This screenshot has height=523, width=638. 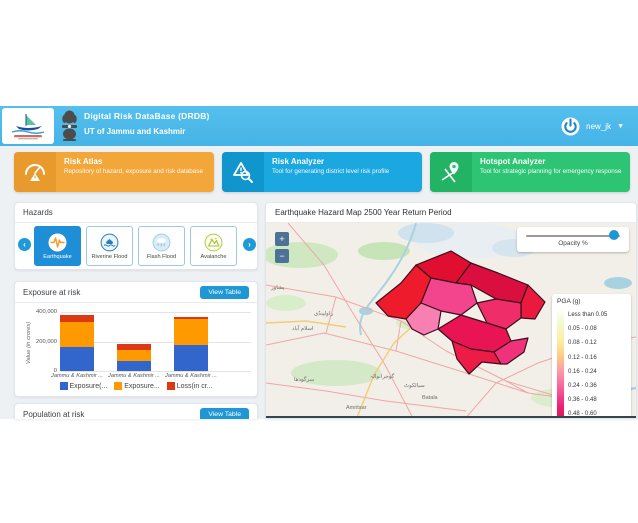 I want to click on exposure-view-table-button: View Table, so click(x=224, y=292).